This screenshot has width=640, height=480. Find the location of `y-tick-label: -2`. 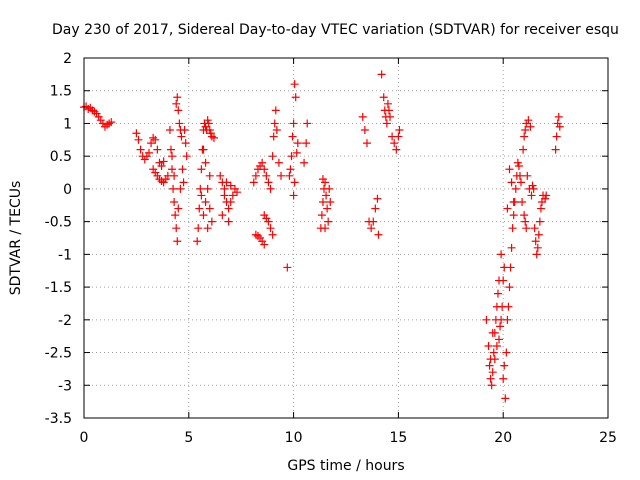

y-tick-label: -2 is located at coordinates (65, 321).